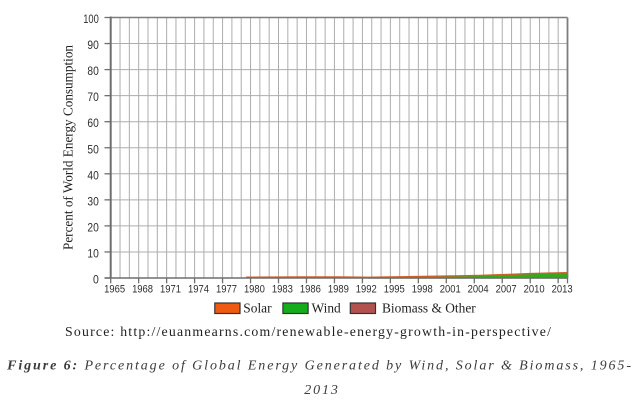 This screenshot has height=400, width=640. What do you see at coordinates (91, 19) in the screenshot?
I see `svg-text: 100` at bounding box center [91, 19].